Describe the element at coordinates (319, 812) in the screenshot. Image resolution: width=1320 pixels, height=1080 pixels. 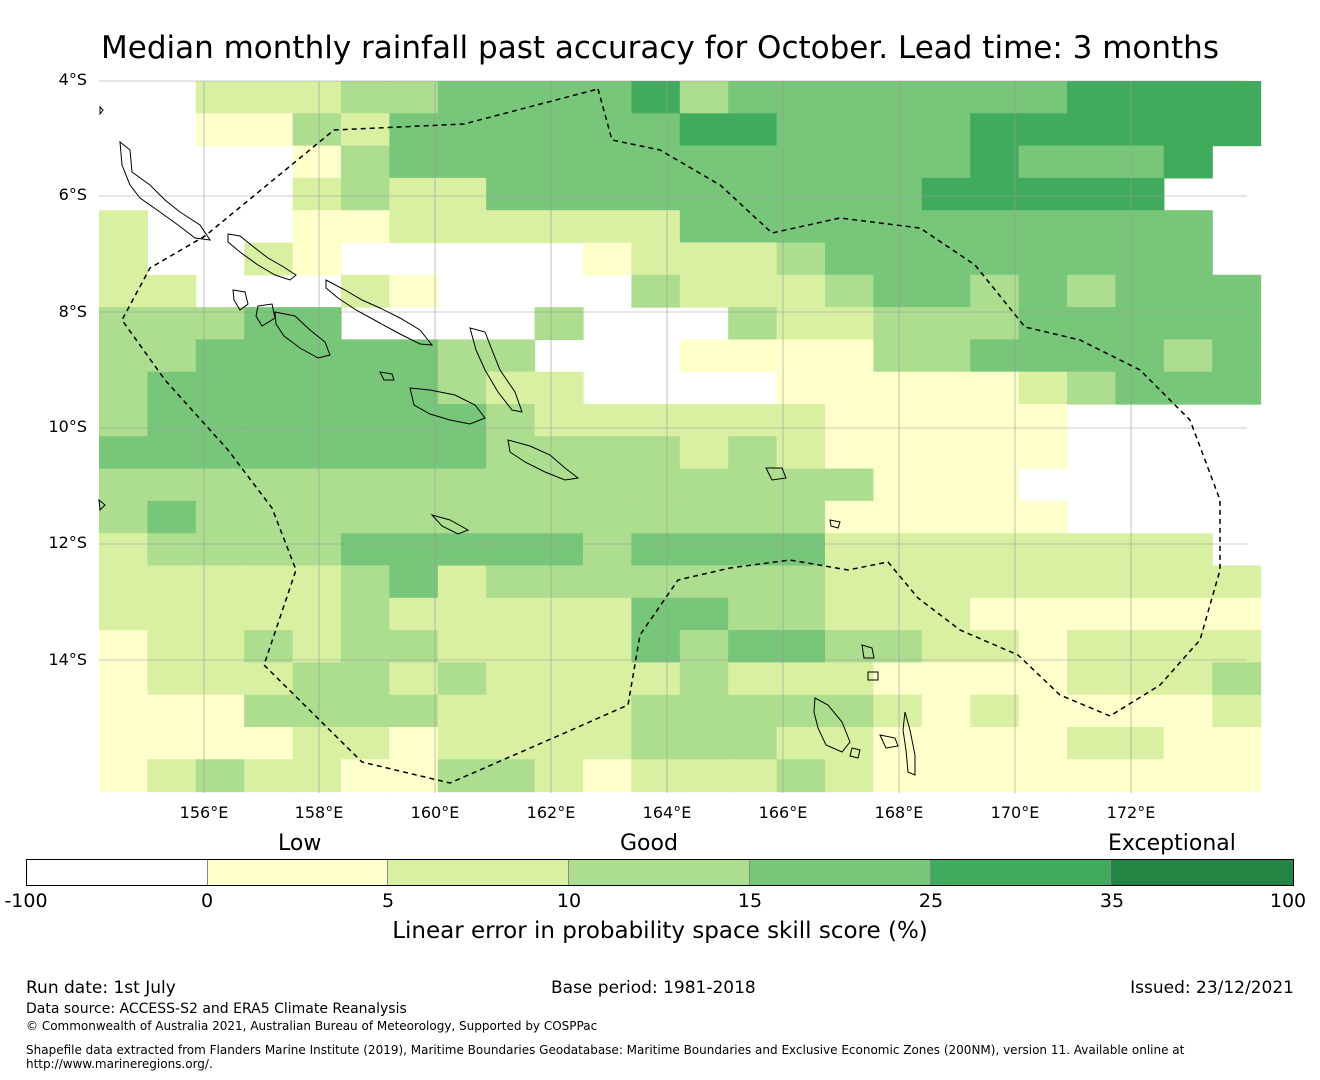
I see `lon-label-158e: 158°E` at that location.